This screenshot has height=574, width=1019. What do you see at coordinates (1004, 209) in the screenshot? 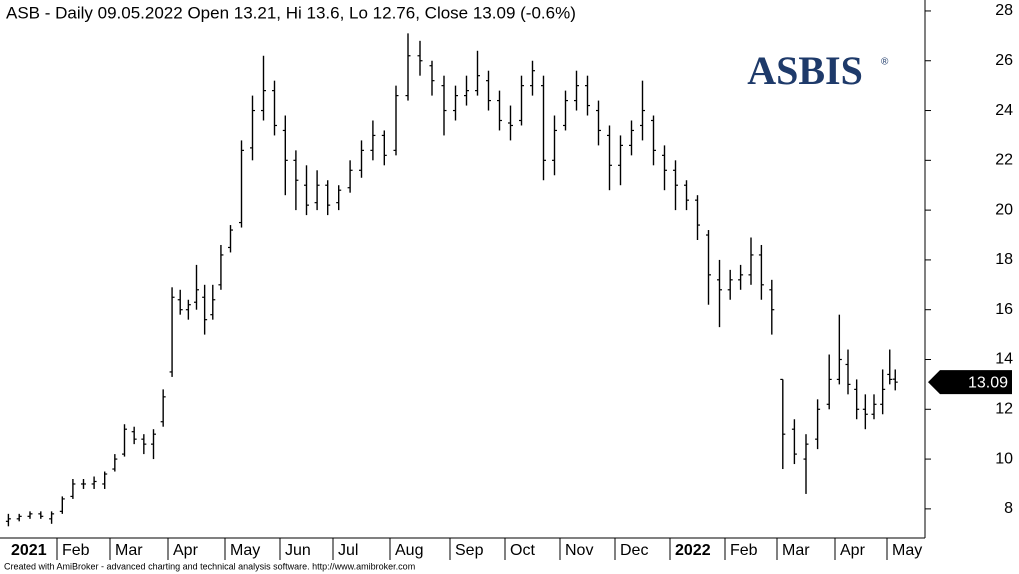
I see `y-tick-label: 20` at bounding box center [1004, 209].